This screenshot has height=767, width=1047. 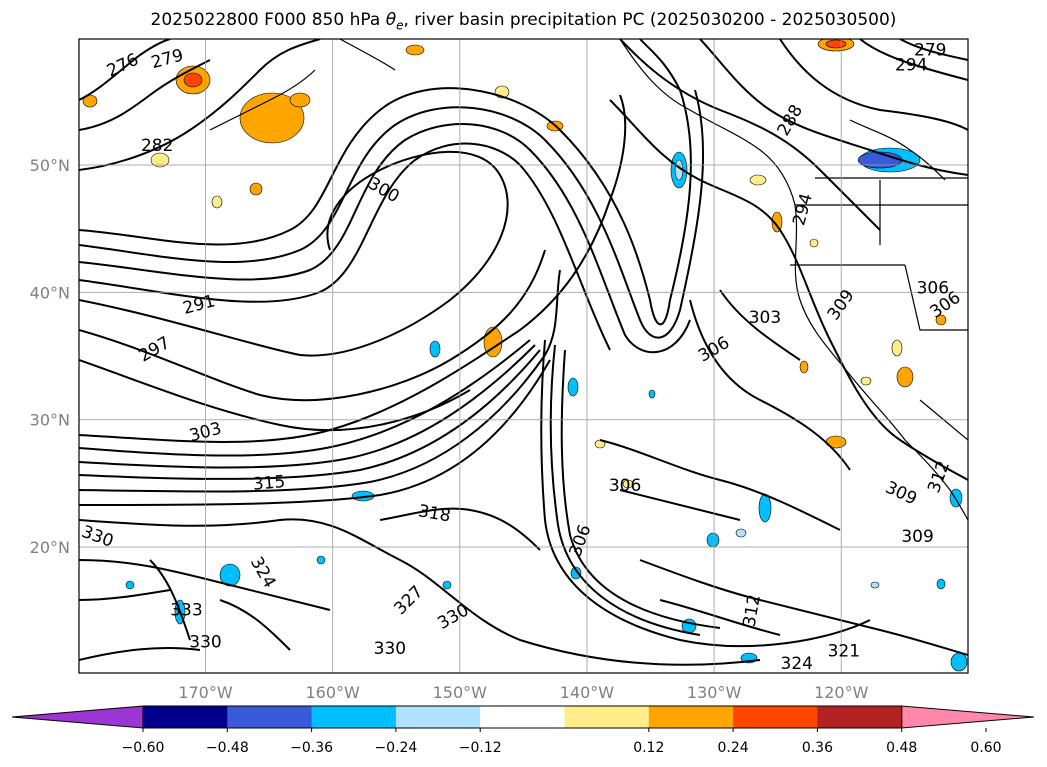 What do you see at coordinates (460, 692) in the screenshot?
I see `x-tick-label: 150°W` at bounding box center [460, 692].